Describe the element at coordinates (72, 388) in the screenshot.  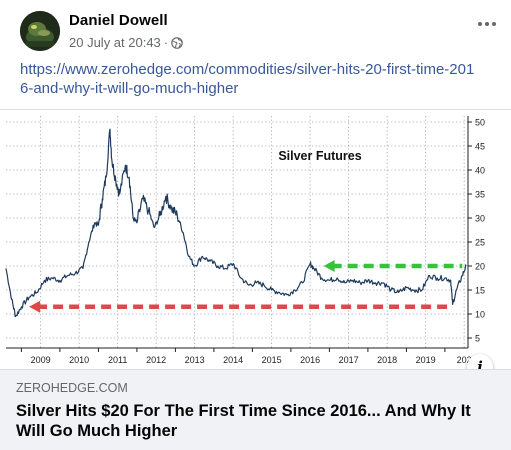
I see `link-domain: ZEROHEDGE.COM` at that location.